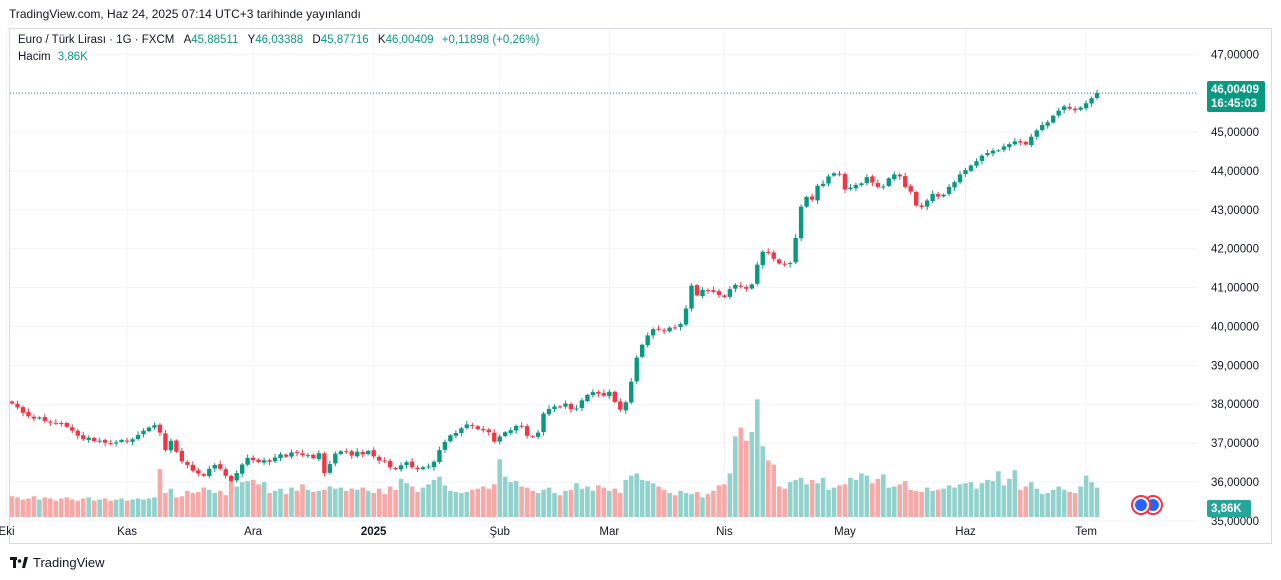 The height and width of the screenshot is (580, 1281). I want to click on time-tick-label: Mar, so click(609, 532).